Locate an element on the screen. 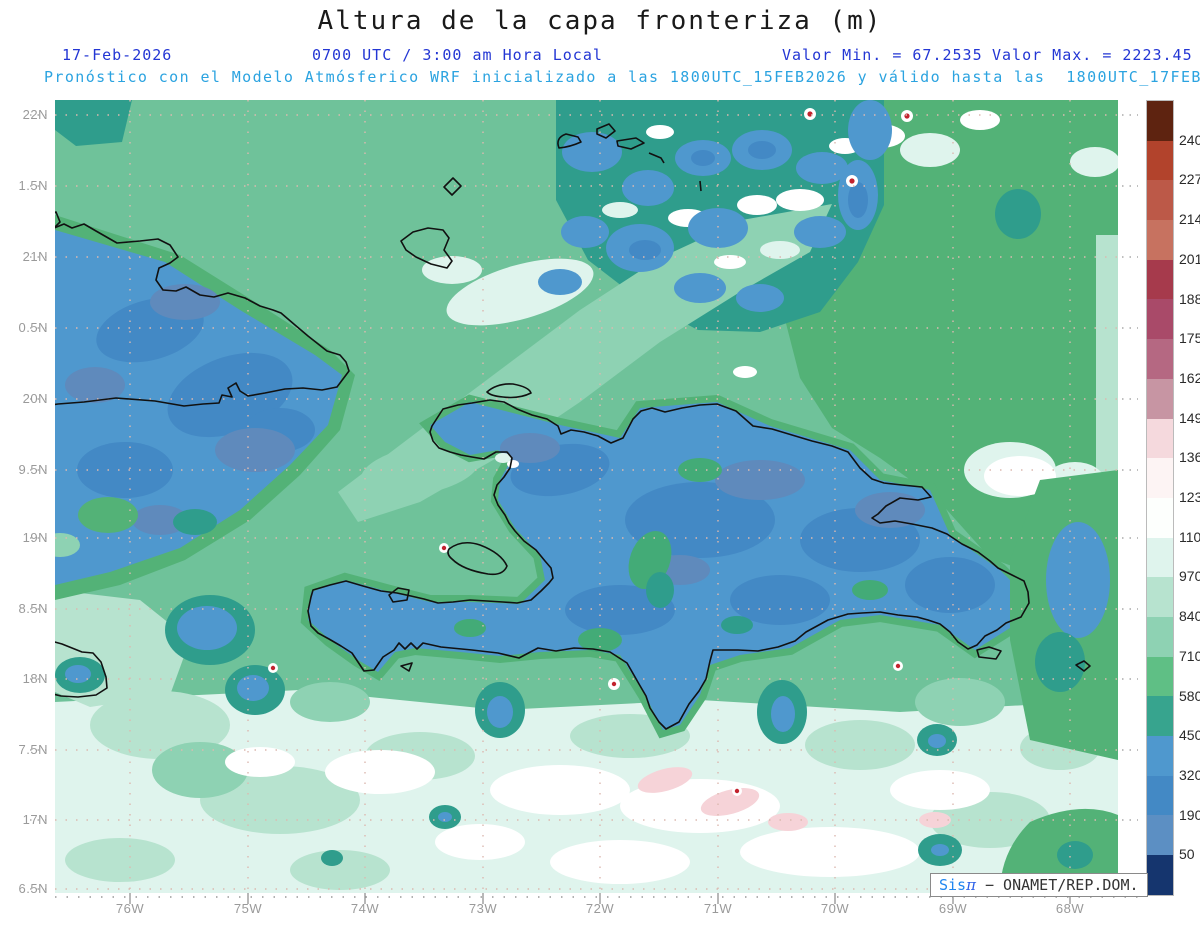 The width and height of the screenshot is (1200, 927). colorbar-label: 50 is located at coordinates (1187, 854).